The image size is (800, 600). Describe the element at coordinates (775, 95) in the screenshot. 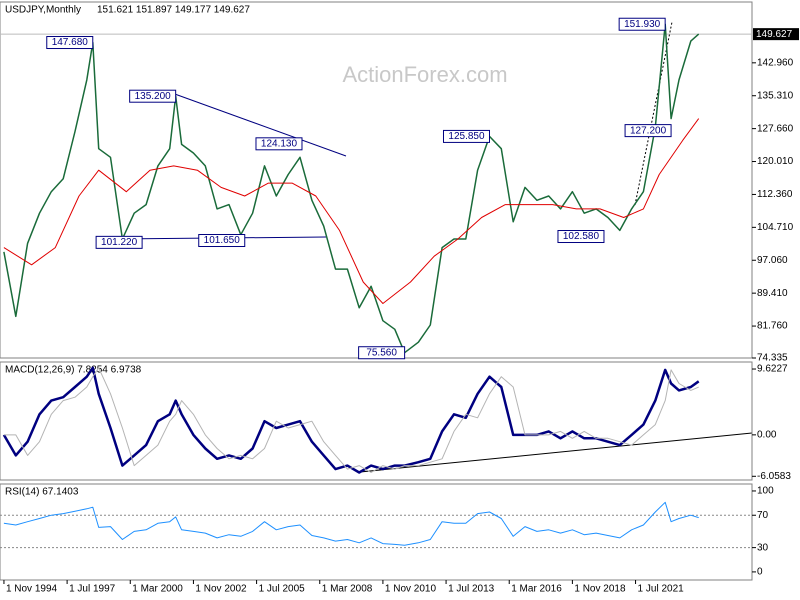

I see `y-tick-label: 135.310` at that location.